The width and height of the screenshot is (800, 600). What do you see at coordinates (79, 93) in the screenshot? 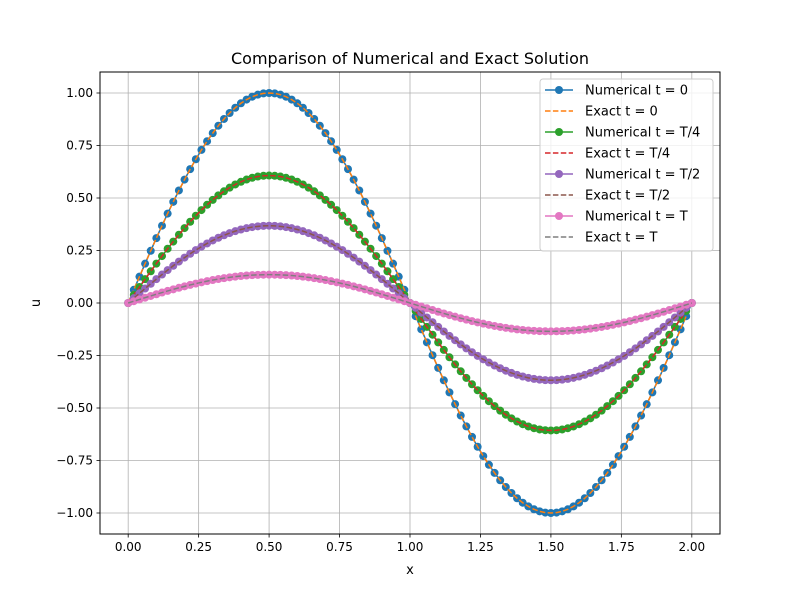
I see `y-tick-label: 1.00` at bounding box center [79, 93].